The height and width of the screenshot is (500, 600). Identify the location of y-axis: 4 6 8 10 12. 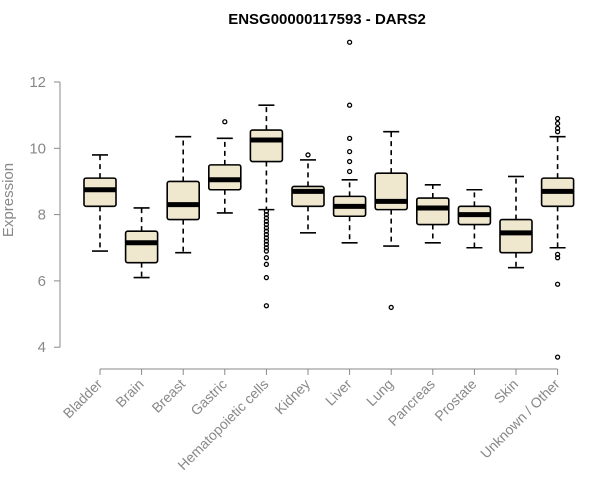
(45, 215).